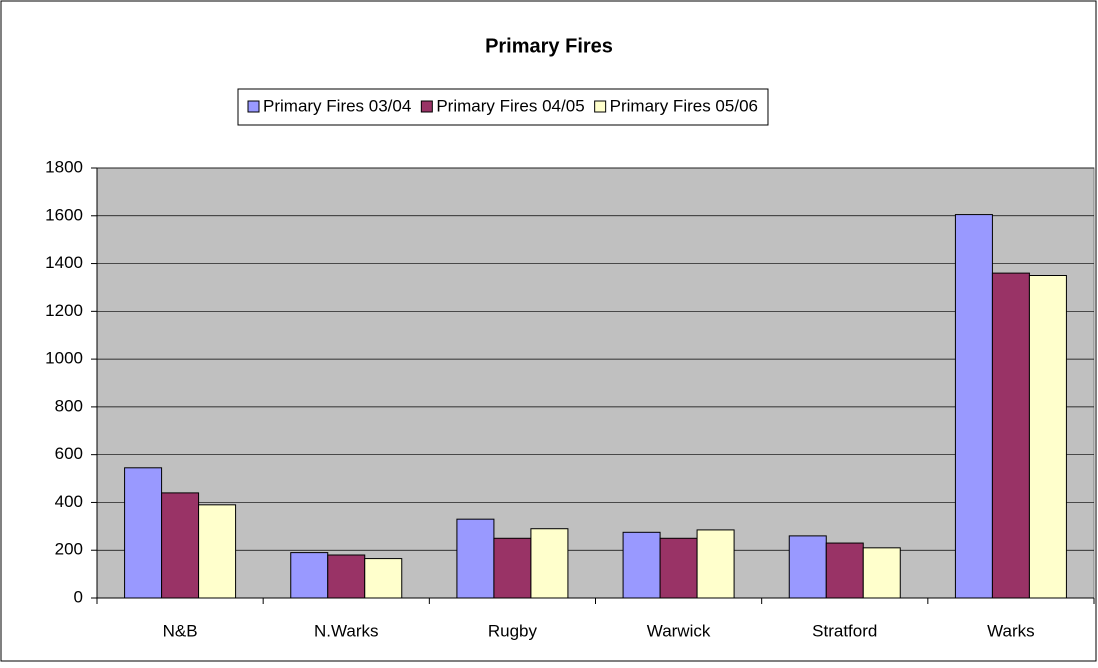 The height and width of the screenshot is (668, 1098). Describe the element at coordinates (684, 105) in the screenshot. I see `legend-label: Primary Fires 05/06` at that location.